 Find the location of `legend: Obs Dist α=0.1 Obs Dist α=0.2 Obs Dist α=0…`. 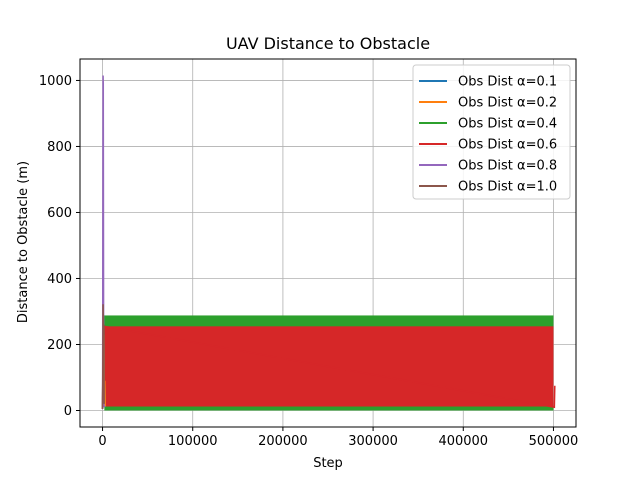

legend: Obs Dist α=0.1 Obs Dist α=0.2 Obs Dist α=0… is located at coordinates (491, 132).